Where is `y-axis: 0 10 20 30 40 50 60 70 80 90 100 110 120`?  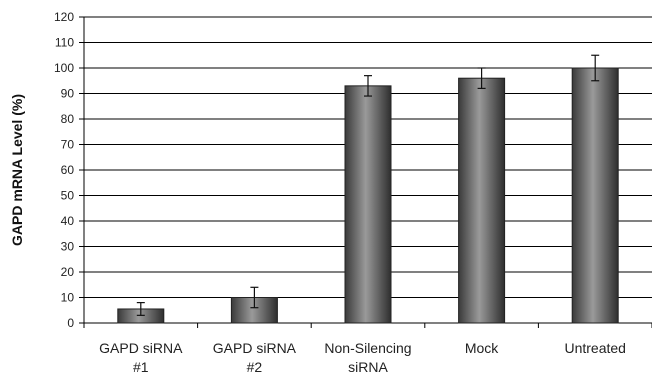
y-axis: 0 10 20 30 40 50 60 70 80 90 100 110 120 is located at coordinates (69, 170).